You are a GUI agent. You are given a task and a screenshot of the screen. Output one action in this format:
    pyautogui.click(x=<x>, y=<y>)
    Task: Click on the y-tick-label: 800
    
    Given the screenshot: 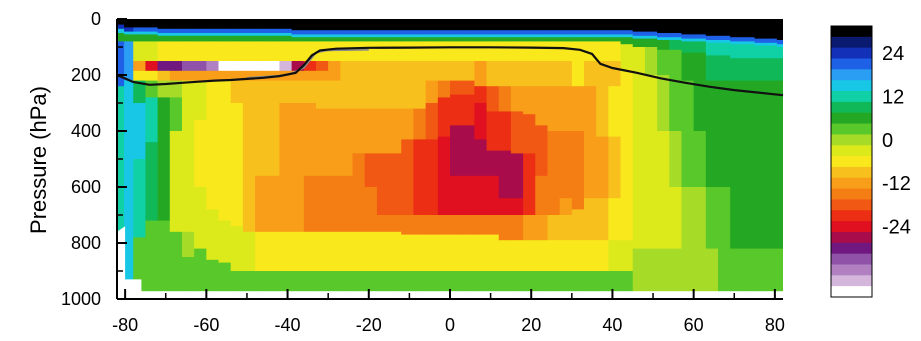 What is the action you would take?
    pyautogui.click(x=86, y=243)
    